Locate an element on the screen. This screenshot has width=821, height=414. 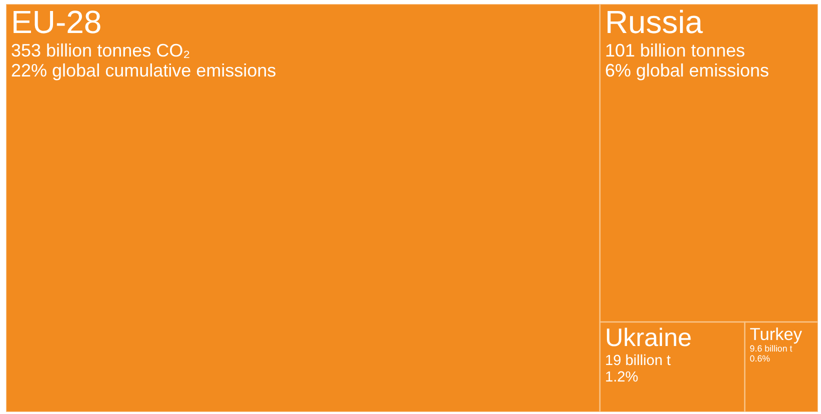
category-label: EU-28 is located at coordinates (56, 22).